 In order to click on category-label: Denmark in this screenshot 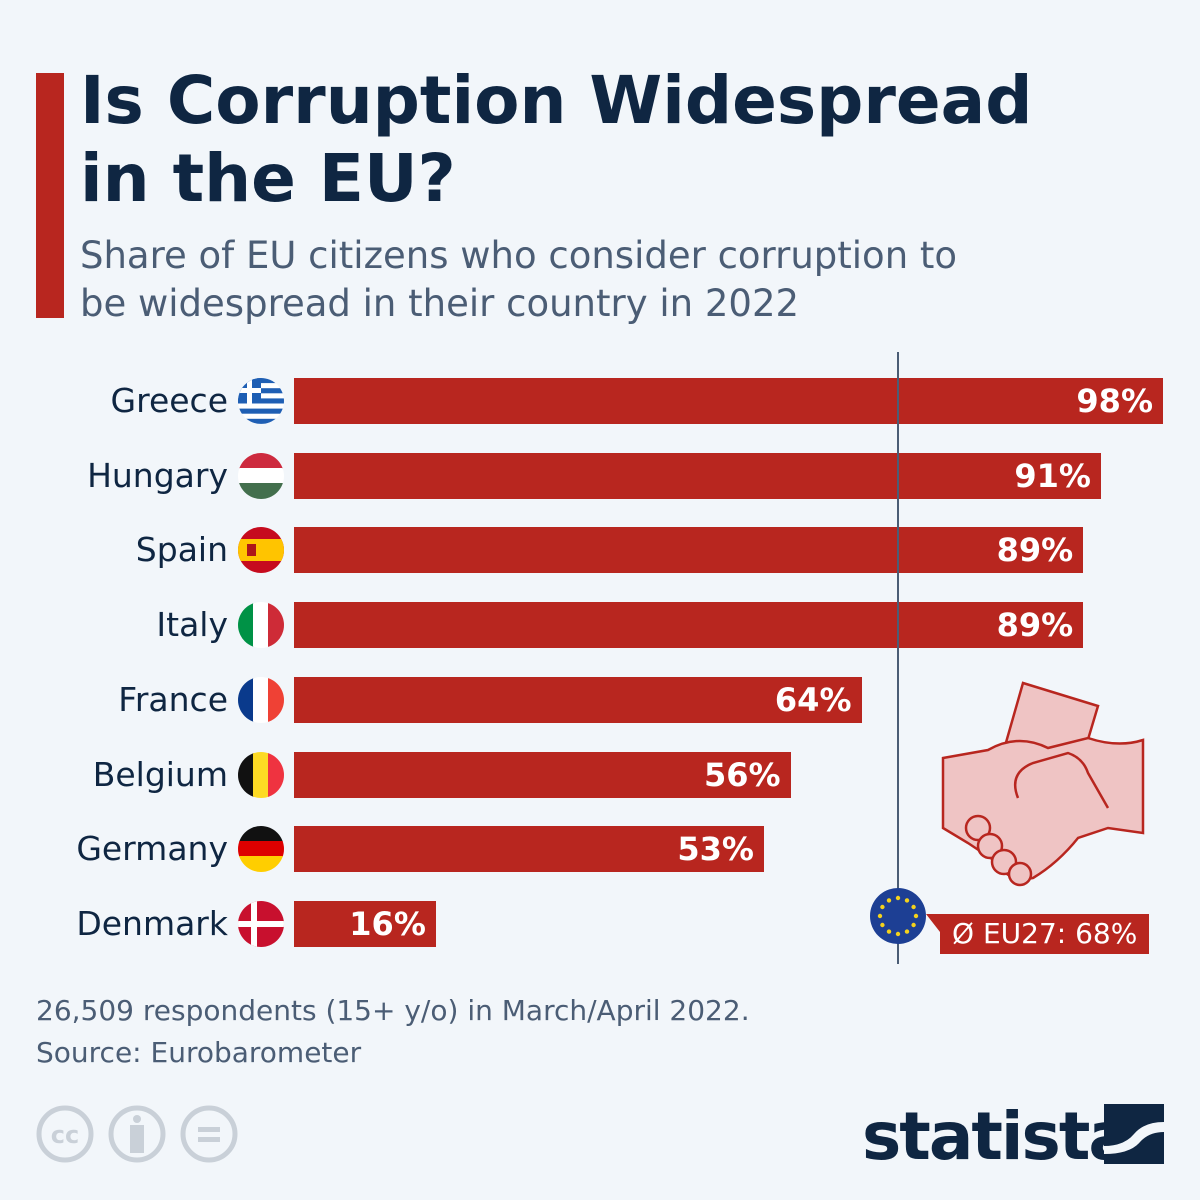, I will do `click(152, 923)`.